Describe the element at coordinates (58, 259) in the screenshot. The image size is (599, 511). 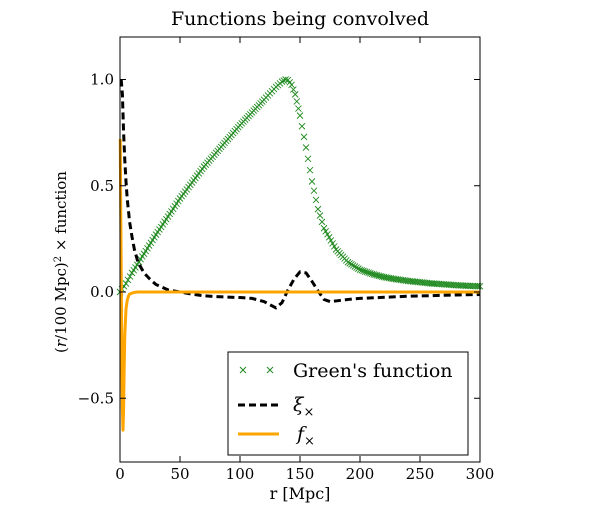
I see `y-label-sup: 2` at that location.